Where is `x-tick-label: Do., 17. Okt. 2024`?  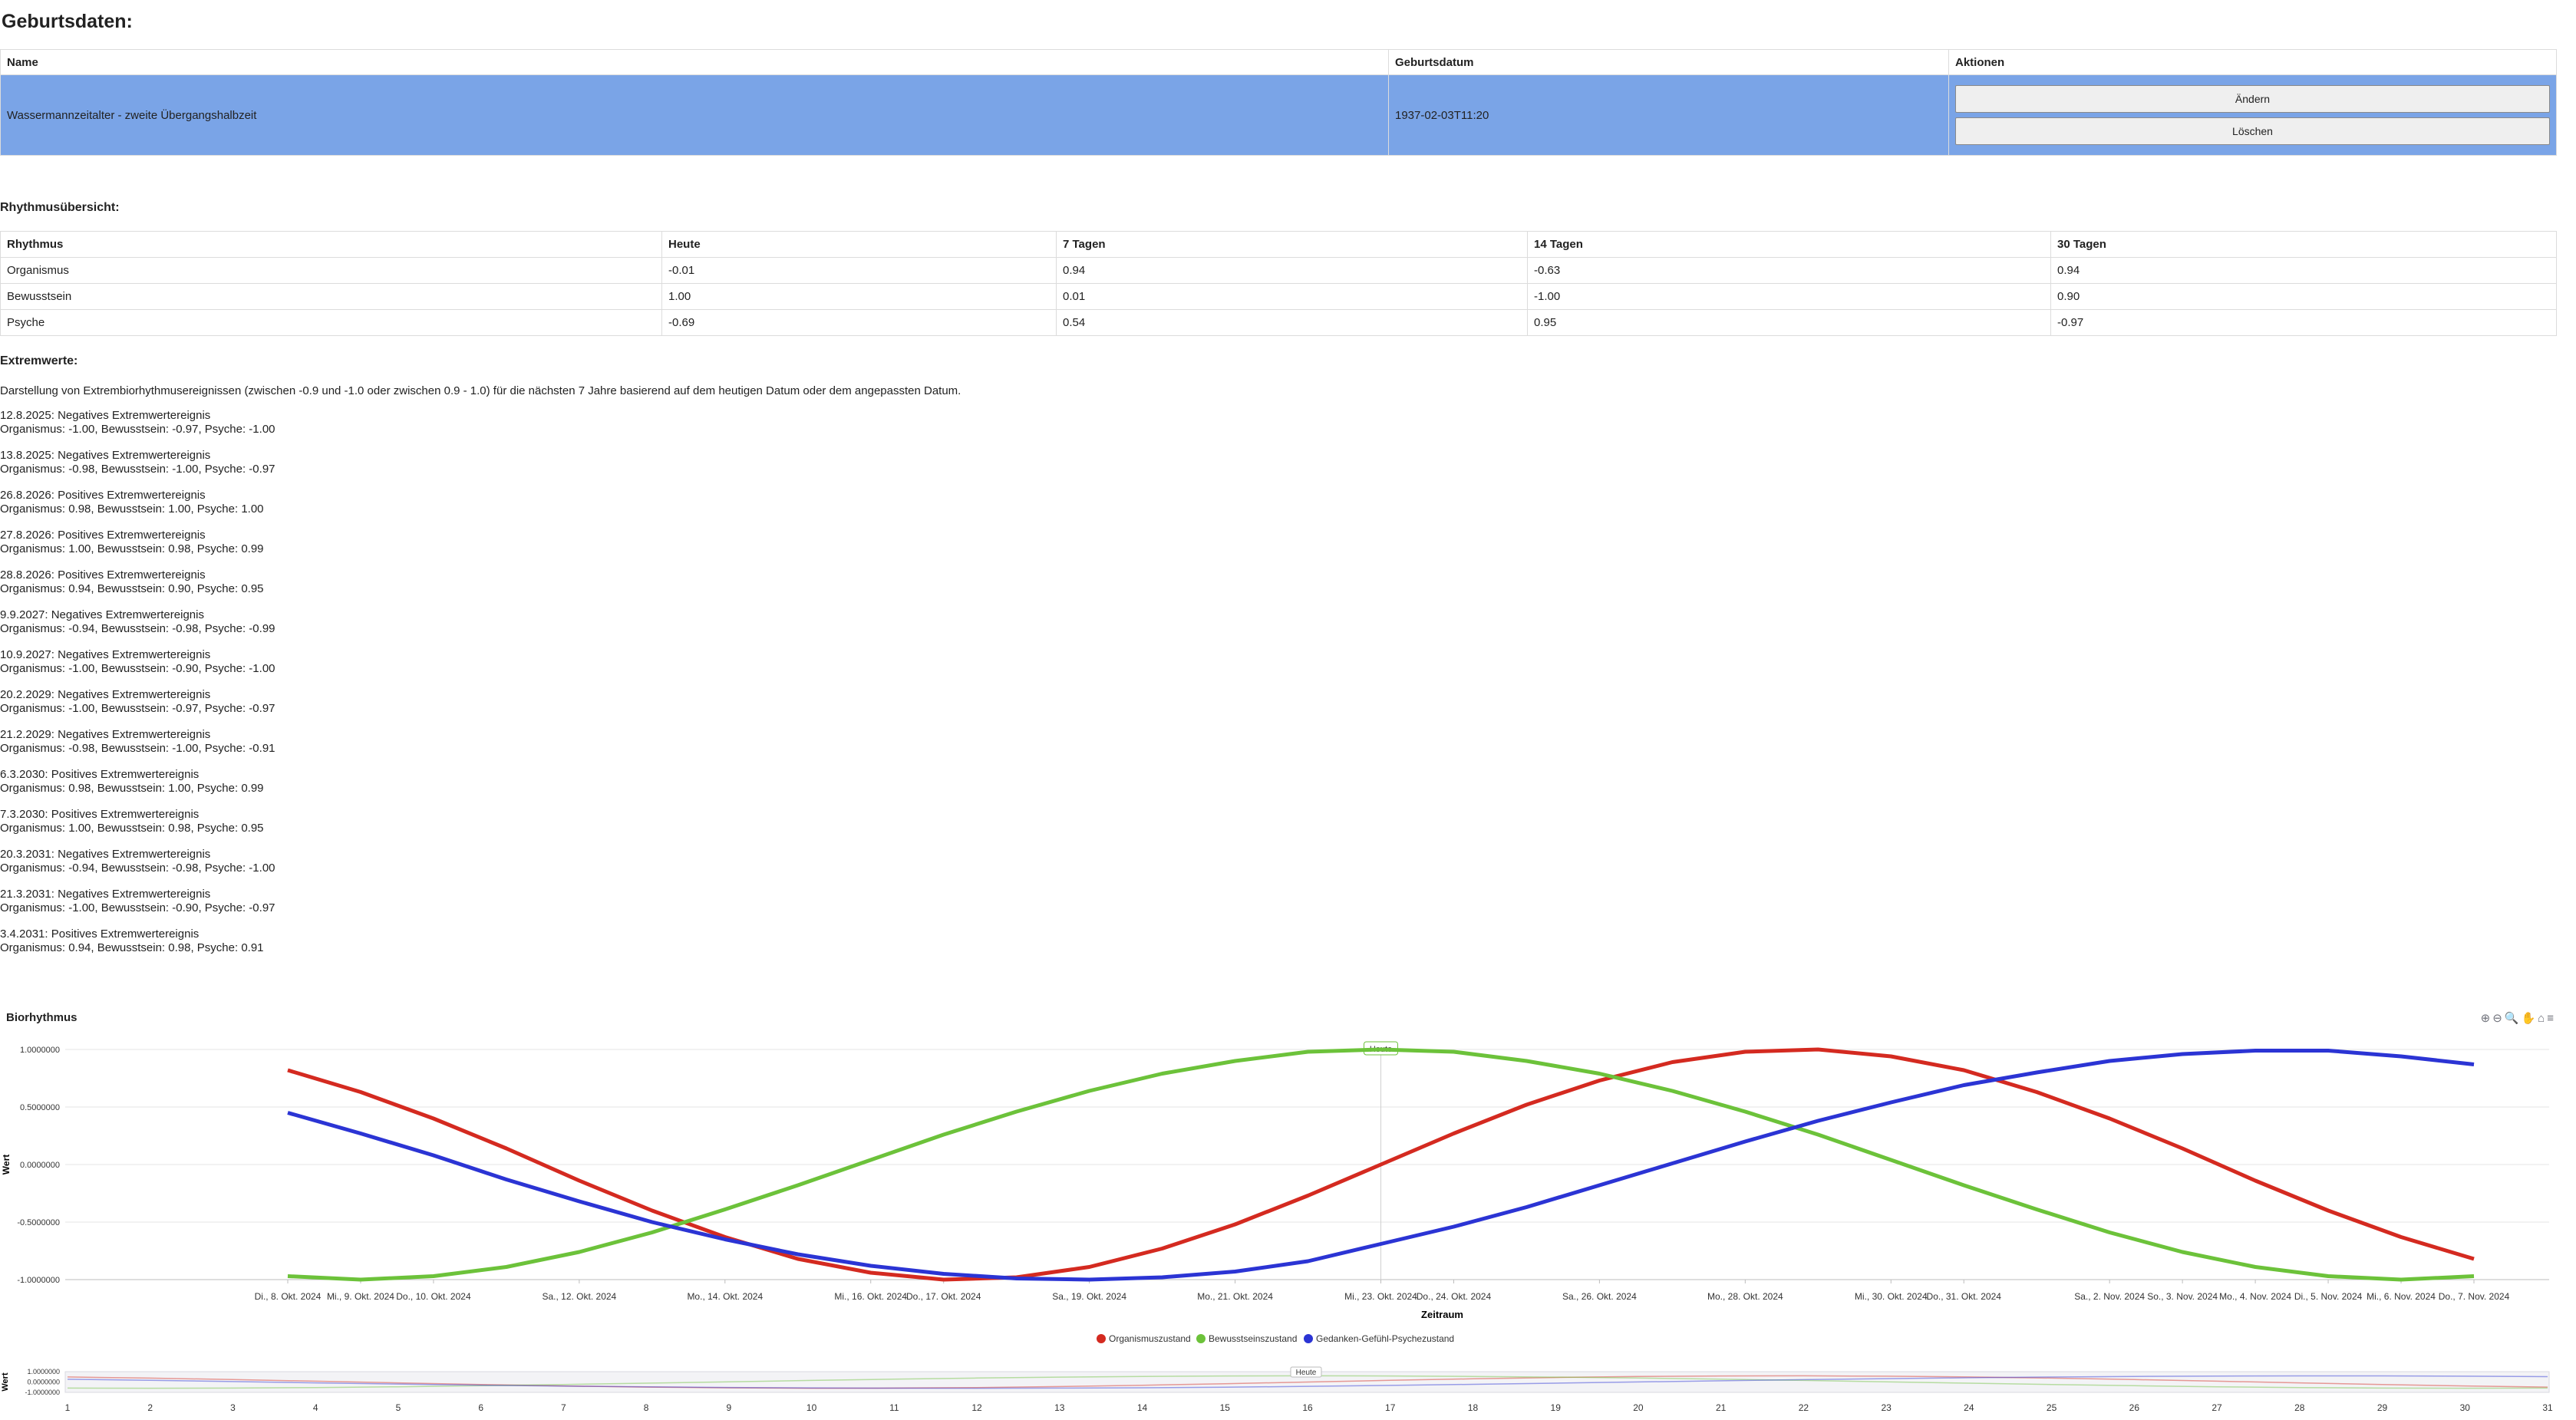
x-tick-label: Do., 17. Okt. 2024 is located at coordinates (943, 1296).